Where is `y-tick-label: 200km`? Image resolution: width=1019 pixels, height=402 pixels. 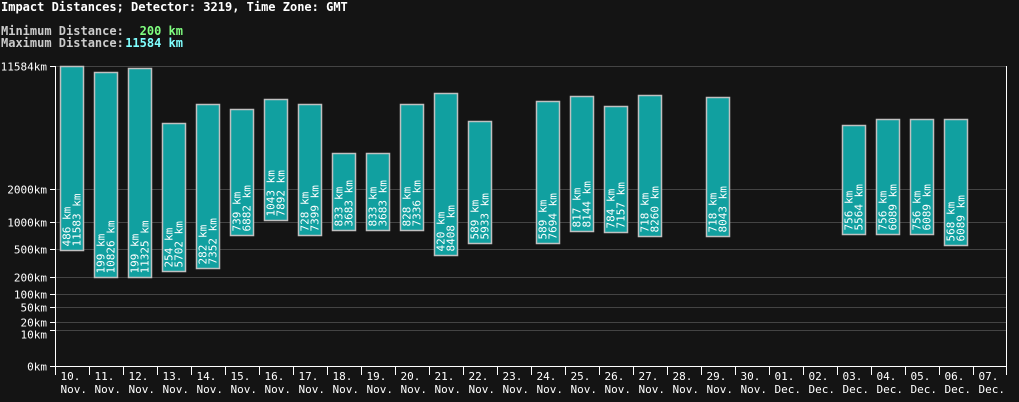
y-tick-label: 200km is located at coordinates (30, 278).